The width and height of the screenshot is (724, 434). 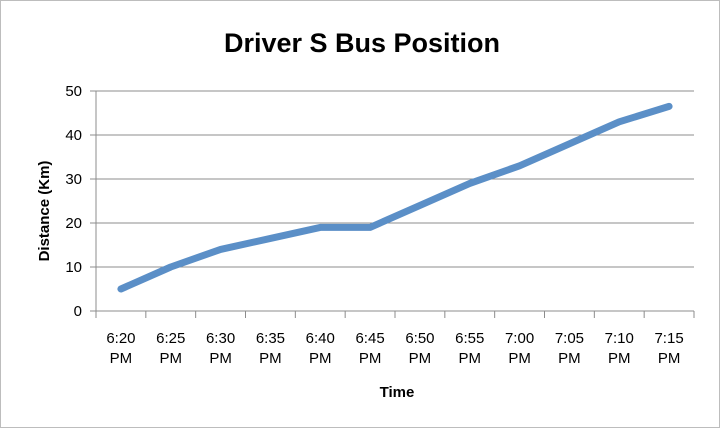 What do you see at coordinates (320, 348) in the screenshot?
I see `x-tick-label: 6:40 PM` at bounding box center [320, 348].